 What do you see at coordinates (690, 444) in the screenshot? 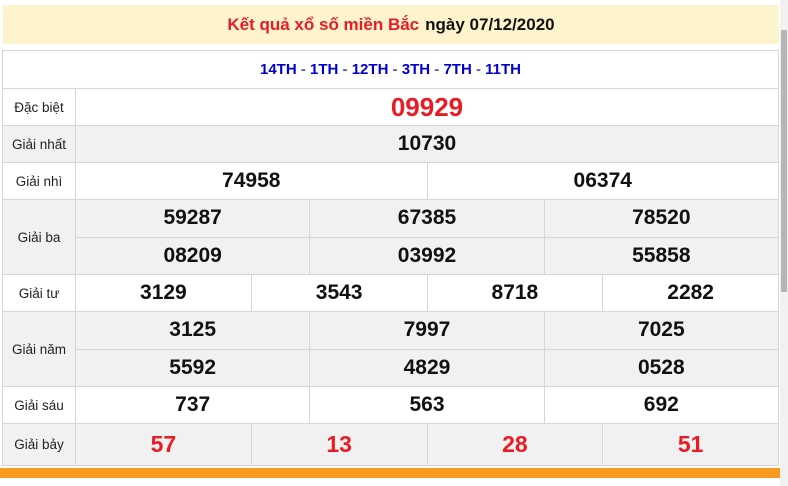
I see `prize-number: 51` at bounding box center [690, 444].